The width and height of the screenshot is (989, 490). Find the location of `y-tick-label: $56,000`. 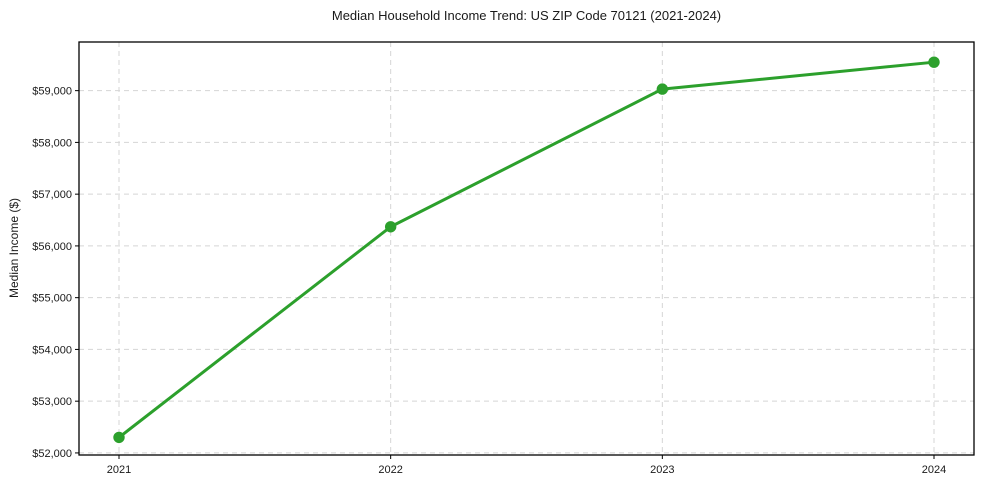

y-tick-label: $56,000 is located at coordinates (52, 247).